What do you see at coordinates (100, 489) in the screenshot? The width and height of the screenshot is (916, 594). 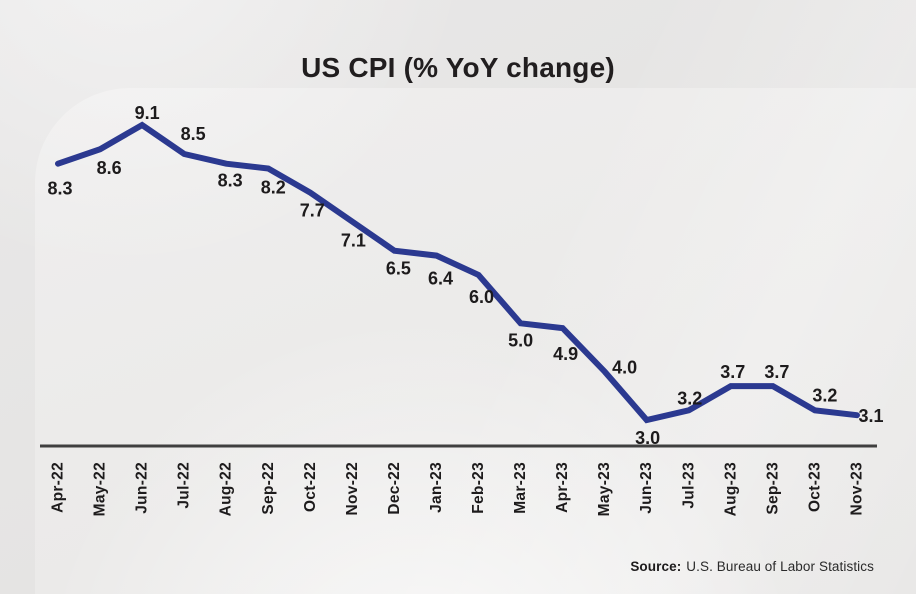 I see `x-axis-label: May-22` at bounding box center [100, 489].